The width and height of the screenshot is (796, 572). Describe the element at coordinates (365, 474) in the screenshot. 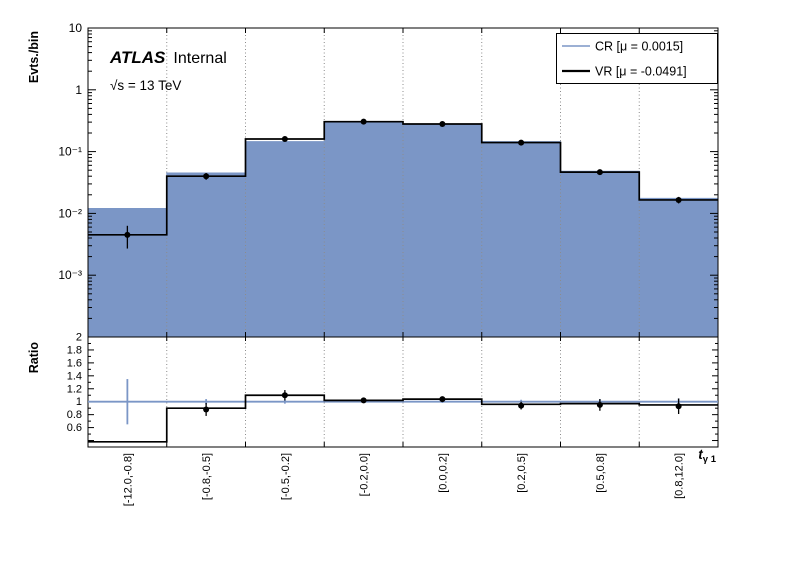

I see `svg-text: [-0.2,0.0]` at that location.